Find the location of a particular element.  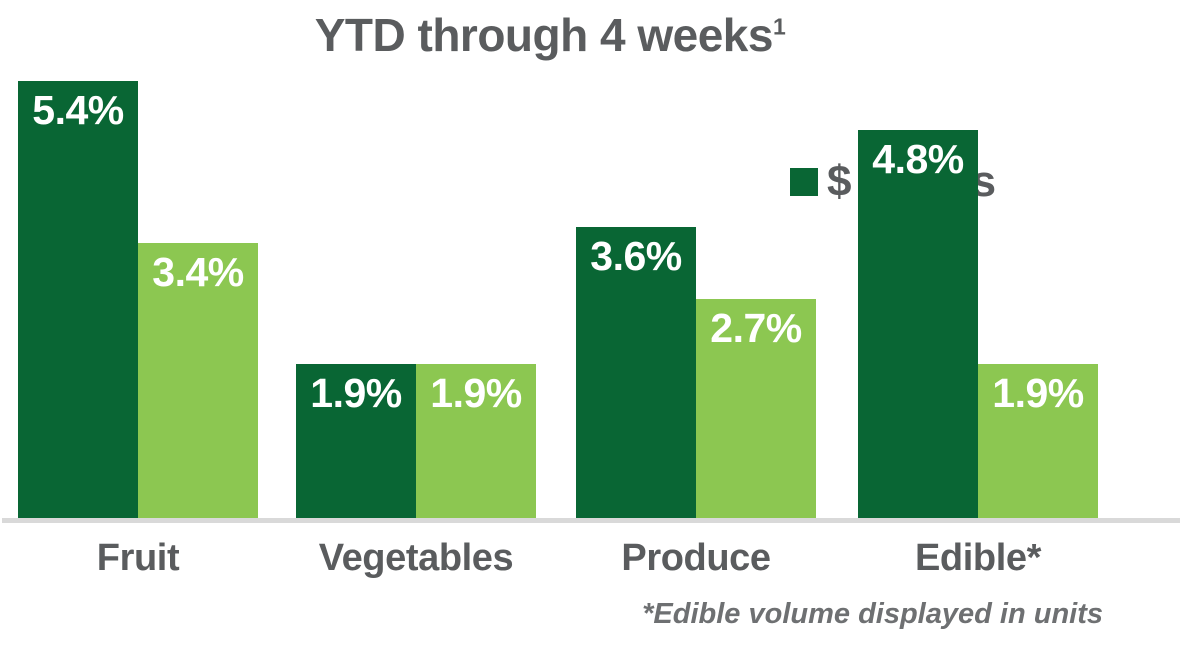

legend-item-dollars: $ is located at coordinates (820, 182).